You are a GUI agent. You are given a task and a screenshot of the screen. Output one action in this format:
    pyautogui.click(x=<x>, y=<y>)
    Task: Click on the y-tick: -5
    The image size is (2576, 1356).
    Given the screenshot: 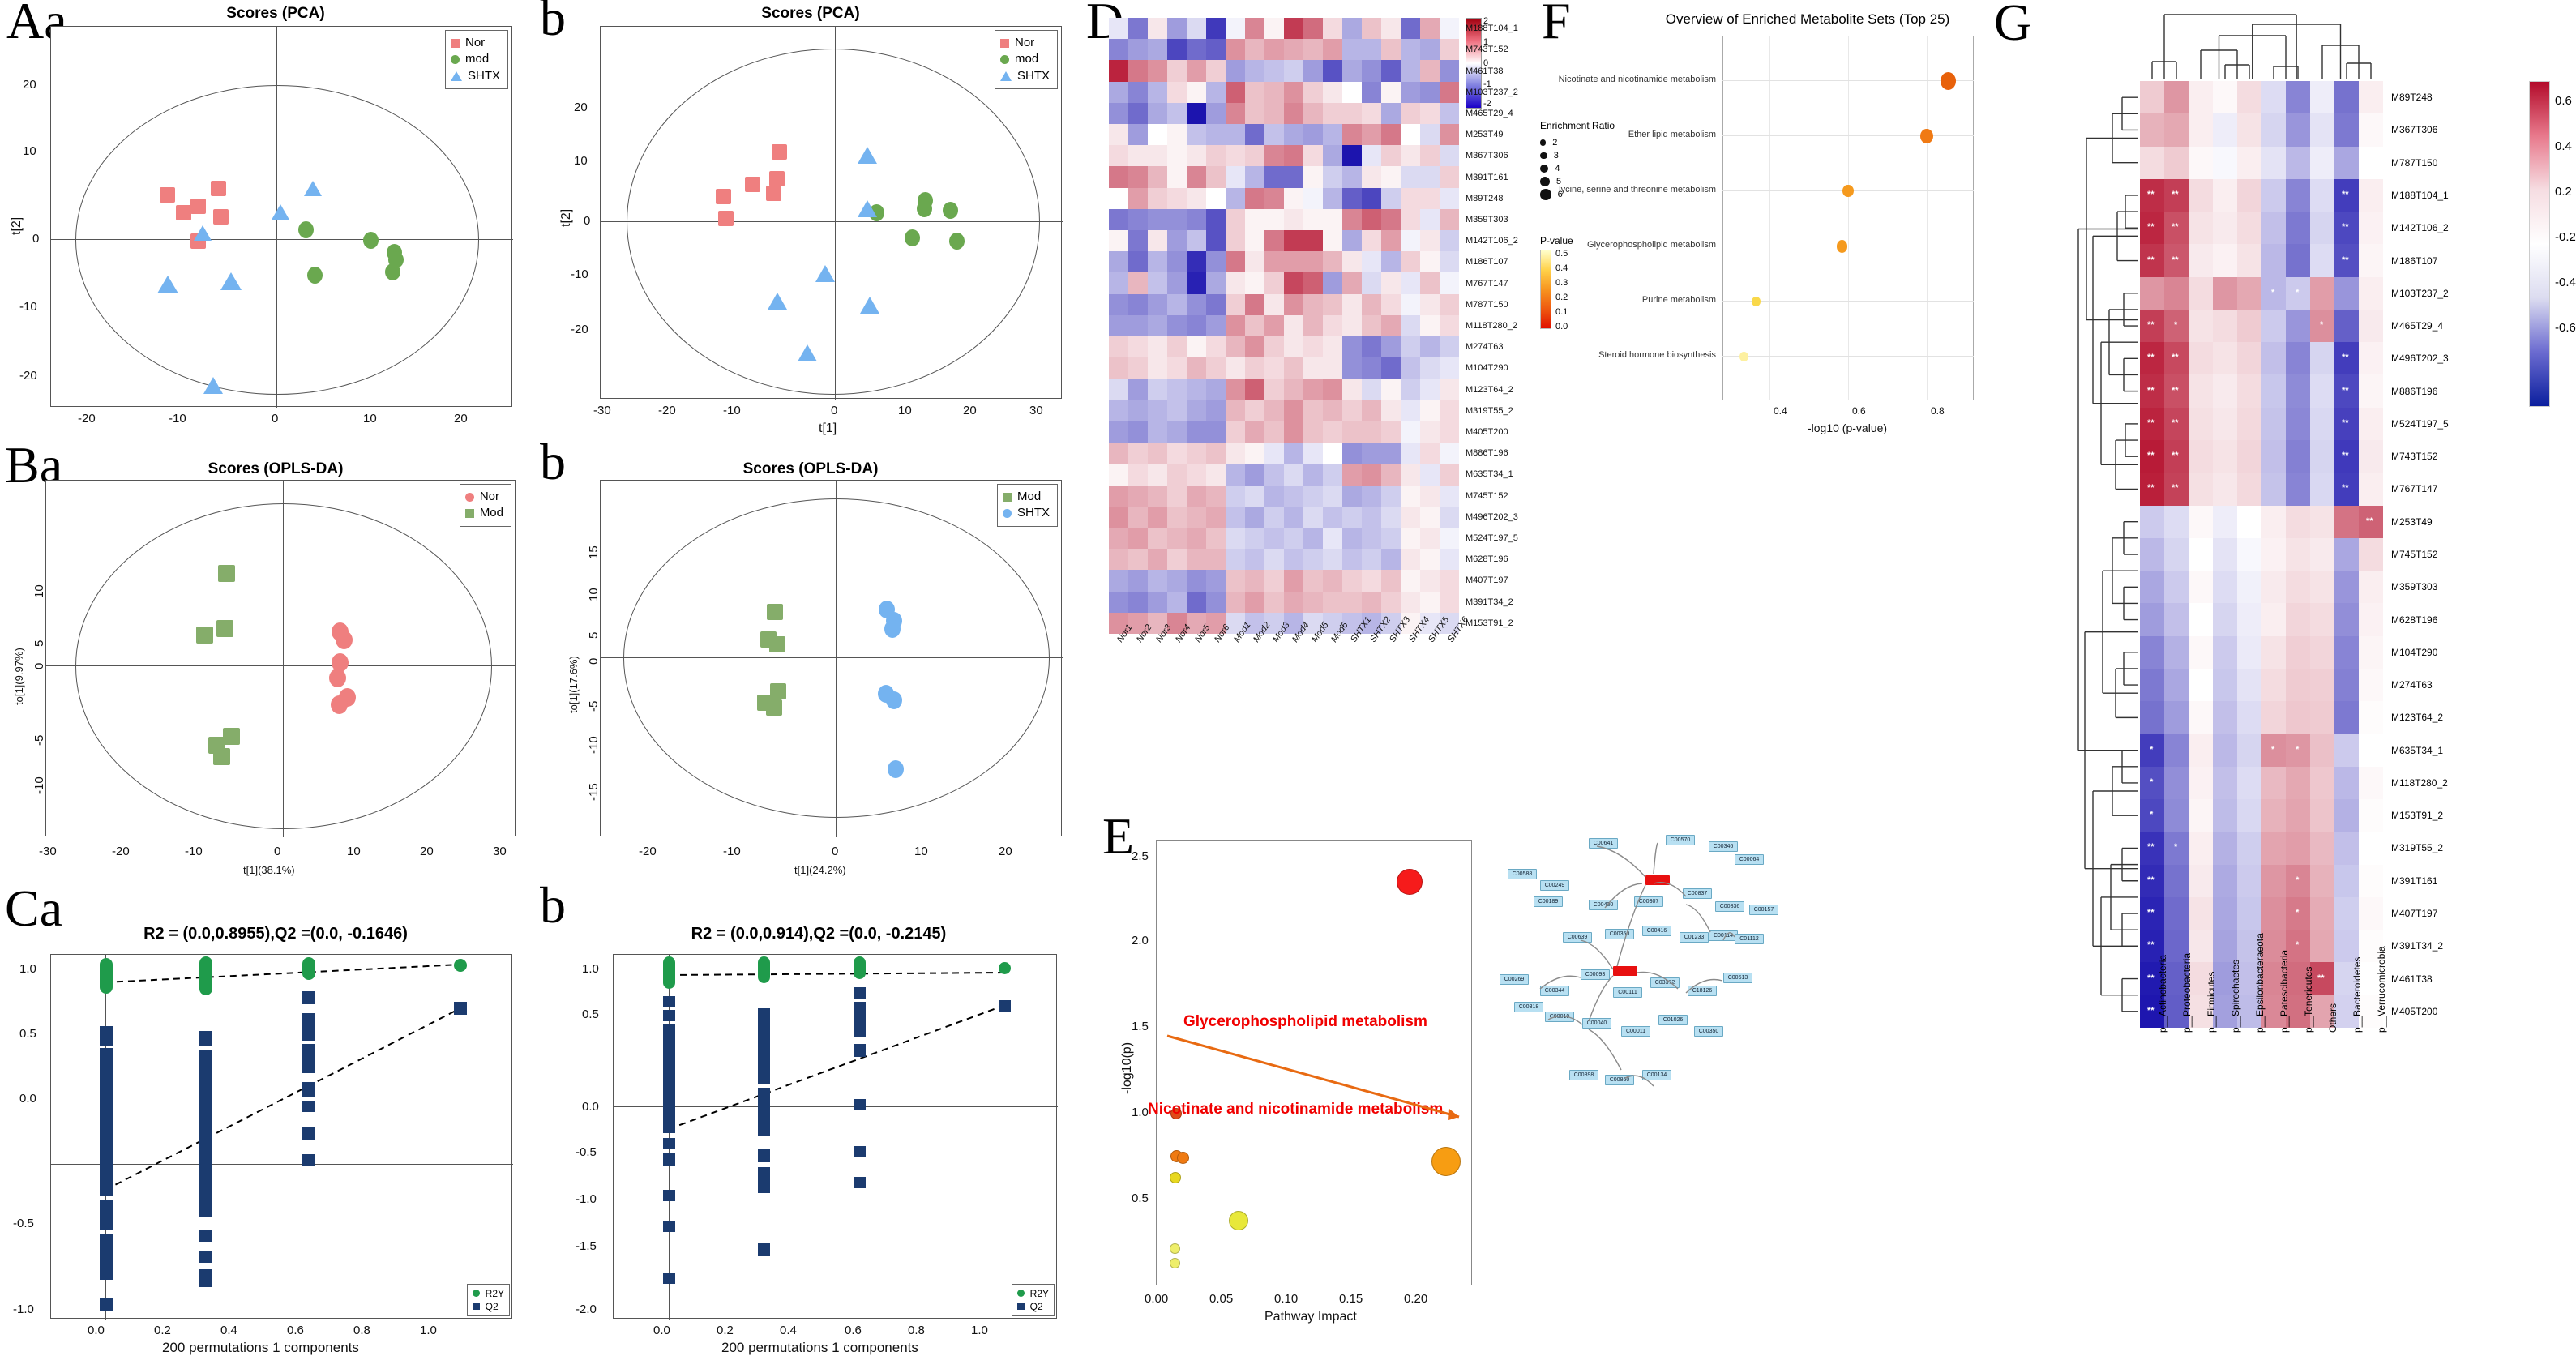 What is the action you would take?
    pyautogui.click(x=39, y=740)
    